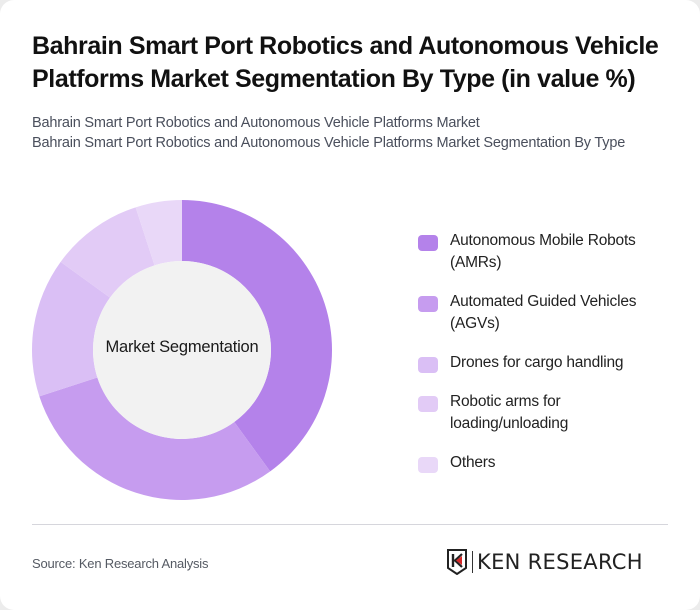 This screenshot has width=700, height=610. Describe the element at coordinates (537, 362) in the screenshot. I see `legend-label: Drones for cargo handling` at that location.